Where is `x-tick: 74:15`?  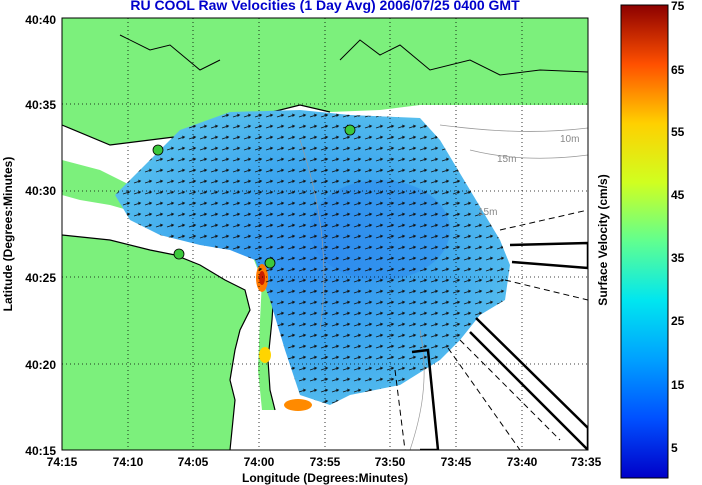
x-tick: 74:15 is located at coordinates (62, 462).